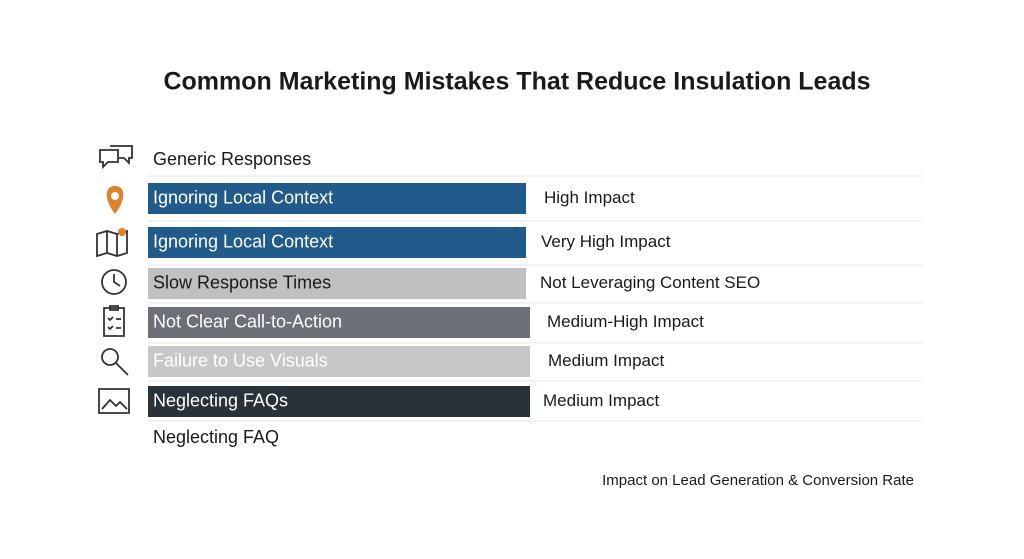 The image size is (1024, 559). Describe the element at coordinates (117, 280) in the screenshot. I see `clock-hands` at that location.